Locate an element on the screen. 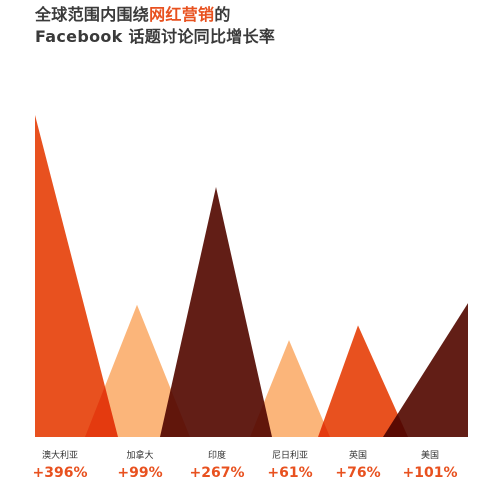 This screenshot has height=485, width=504. chart-title: 全球范围内围绕网红营销的 Facebook 话题讨论同比增长率 is located at coordinates (255, 26).